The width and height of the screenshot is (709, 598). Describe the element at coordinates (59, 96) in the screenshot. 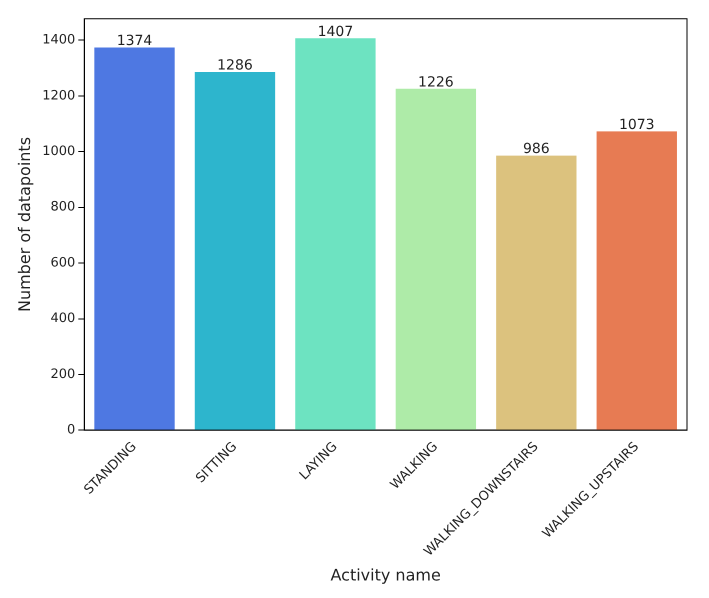

I see `y-tick-label: 1200` at that location.